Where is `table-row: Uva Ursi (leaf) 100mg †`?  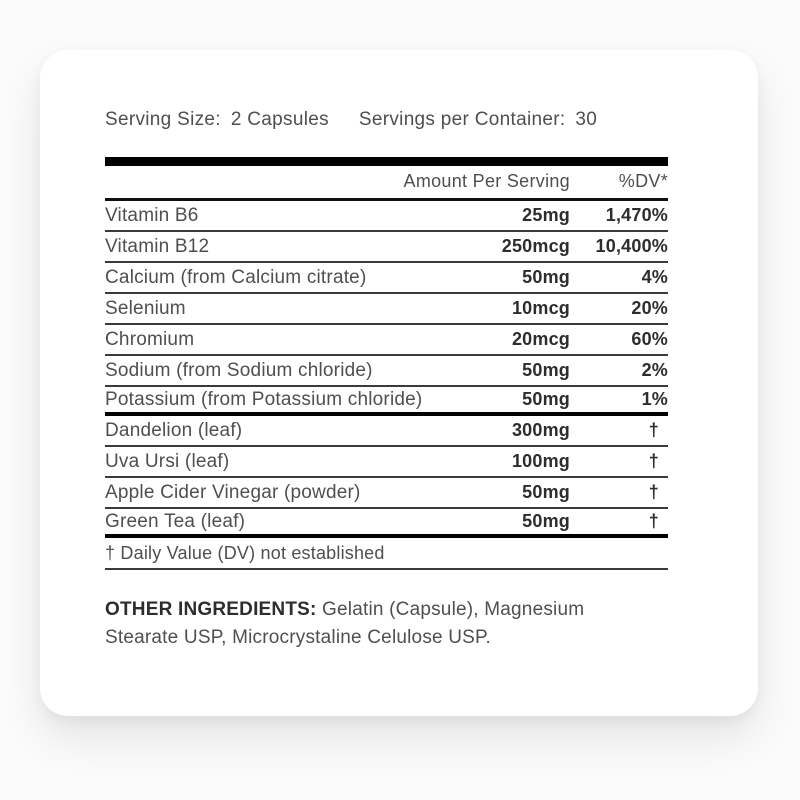 table-row: Uva Ursi (leaf) 100mg † is located at coordinates (386, 462).